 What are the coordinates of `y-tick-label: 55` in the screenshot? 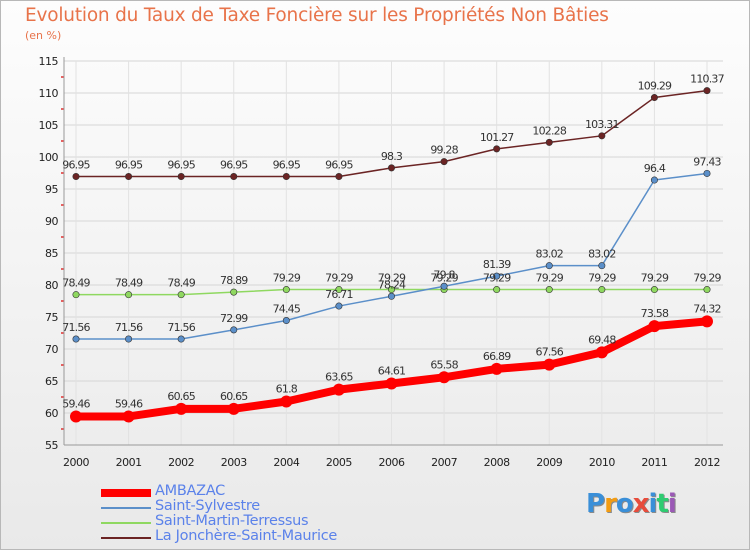 It's located at (51, 445).